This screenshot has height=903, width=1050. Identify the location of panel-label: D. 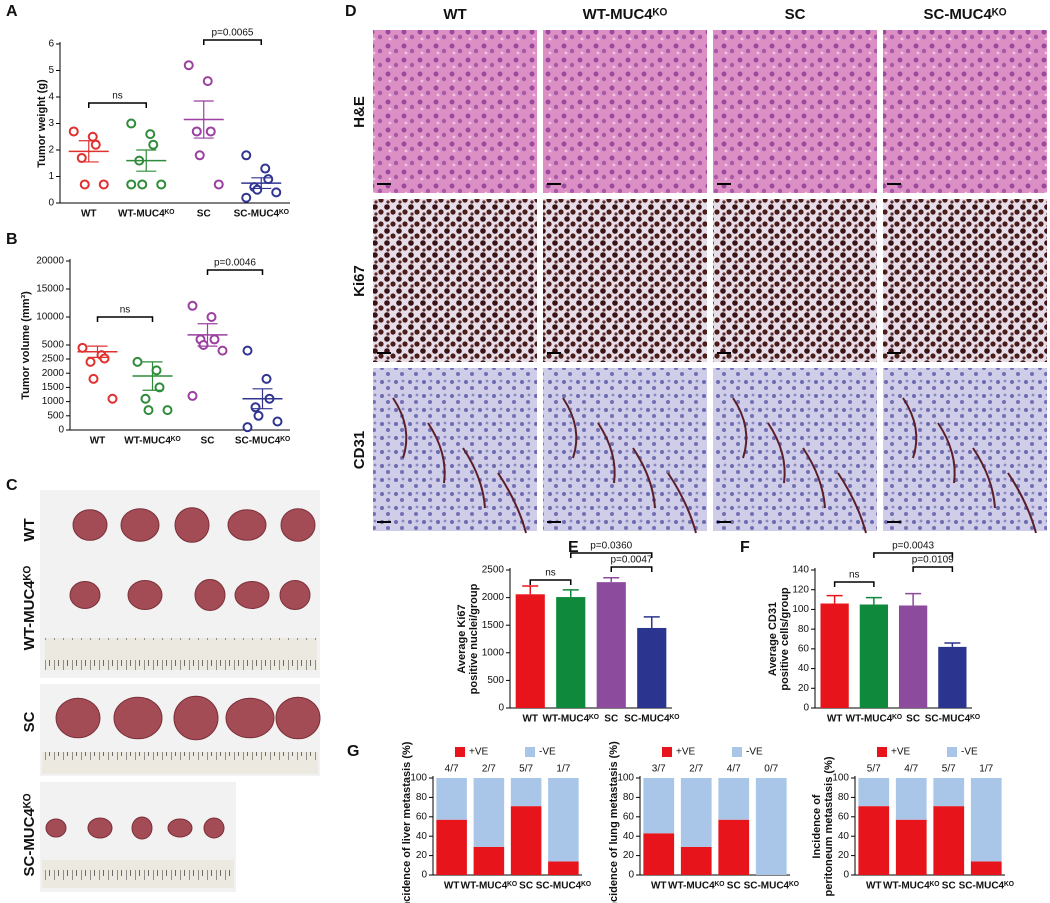
(351, 11).